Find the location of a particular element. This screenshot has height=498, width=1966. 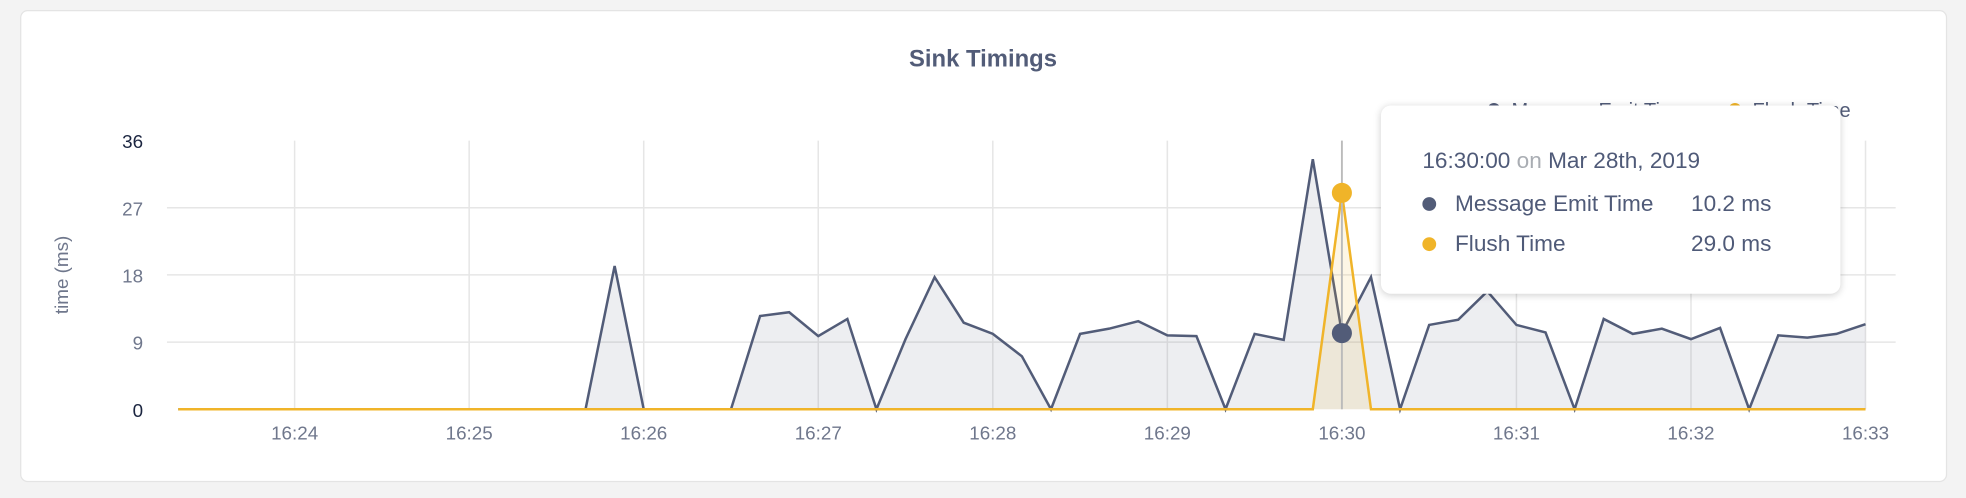

x-tick-label: 16:26 is located at coordinates (643, 432).